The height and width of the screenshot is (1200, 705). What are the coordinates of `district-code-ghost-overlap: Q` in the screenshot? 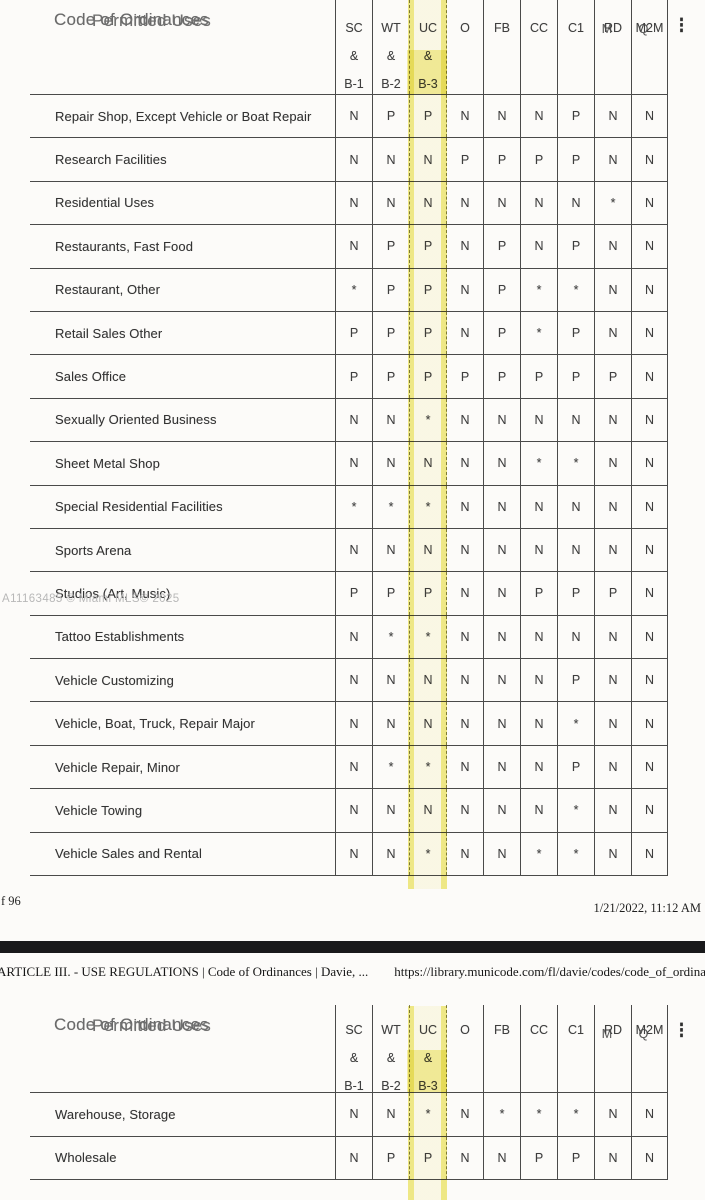 It's located at (643, 1034).